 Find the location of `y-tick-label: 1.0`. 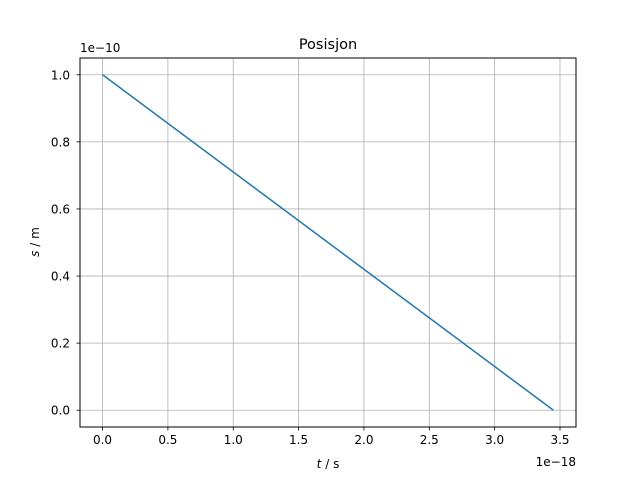

y-tick-label: 1.0 is located at coordinates (60, 75).